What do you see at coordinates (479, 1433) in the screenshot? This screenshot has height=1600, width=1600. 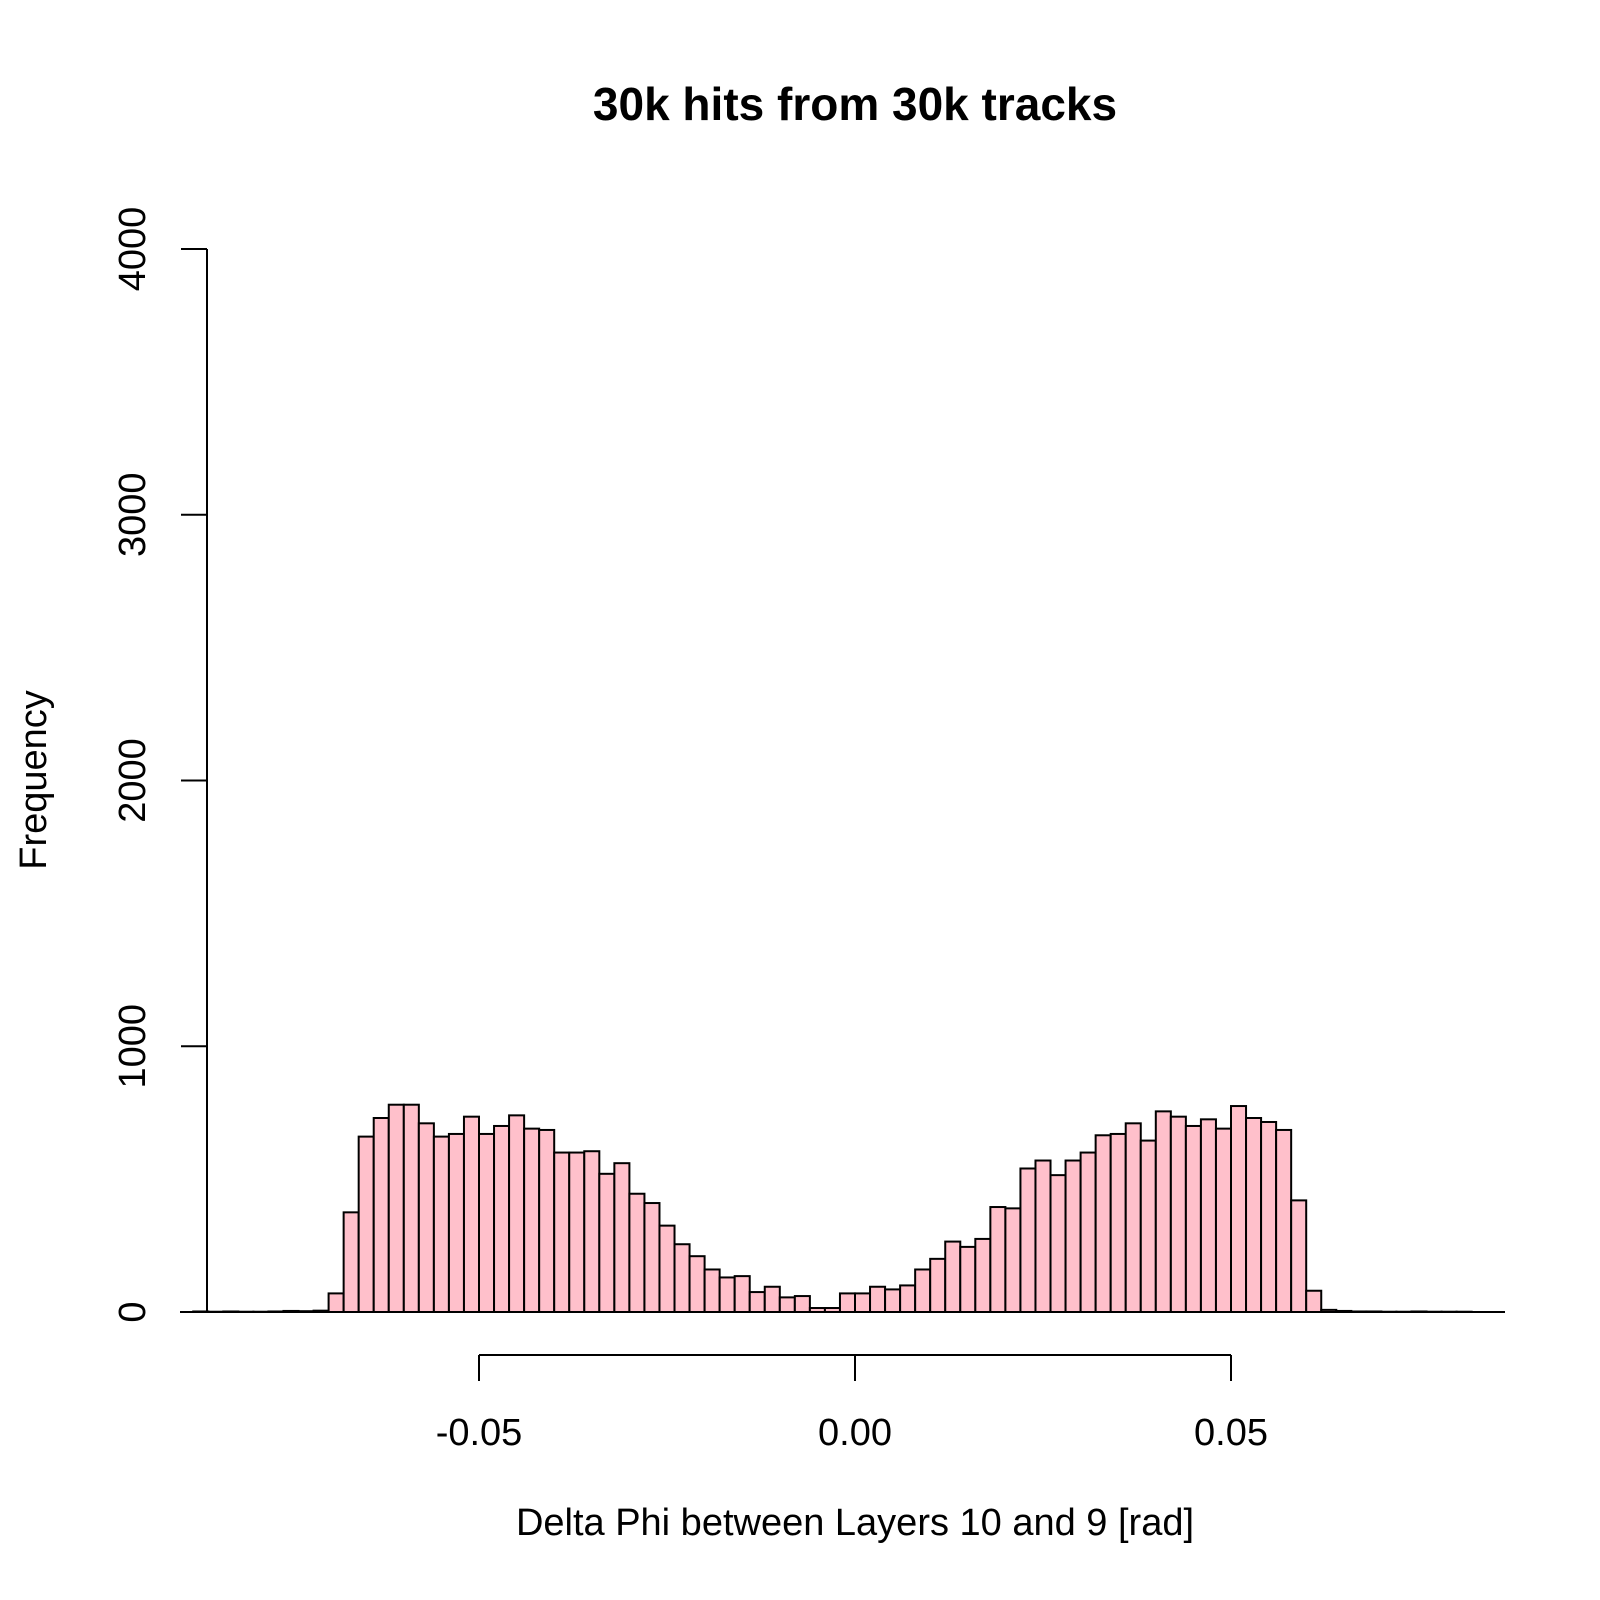 I see `x-tick-label: -0.05` at bounding box center [479, 1433].